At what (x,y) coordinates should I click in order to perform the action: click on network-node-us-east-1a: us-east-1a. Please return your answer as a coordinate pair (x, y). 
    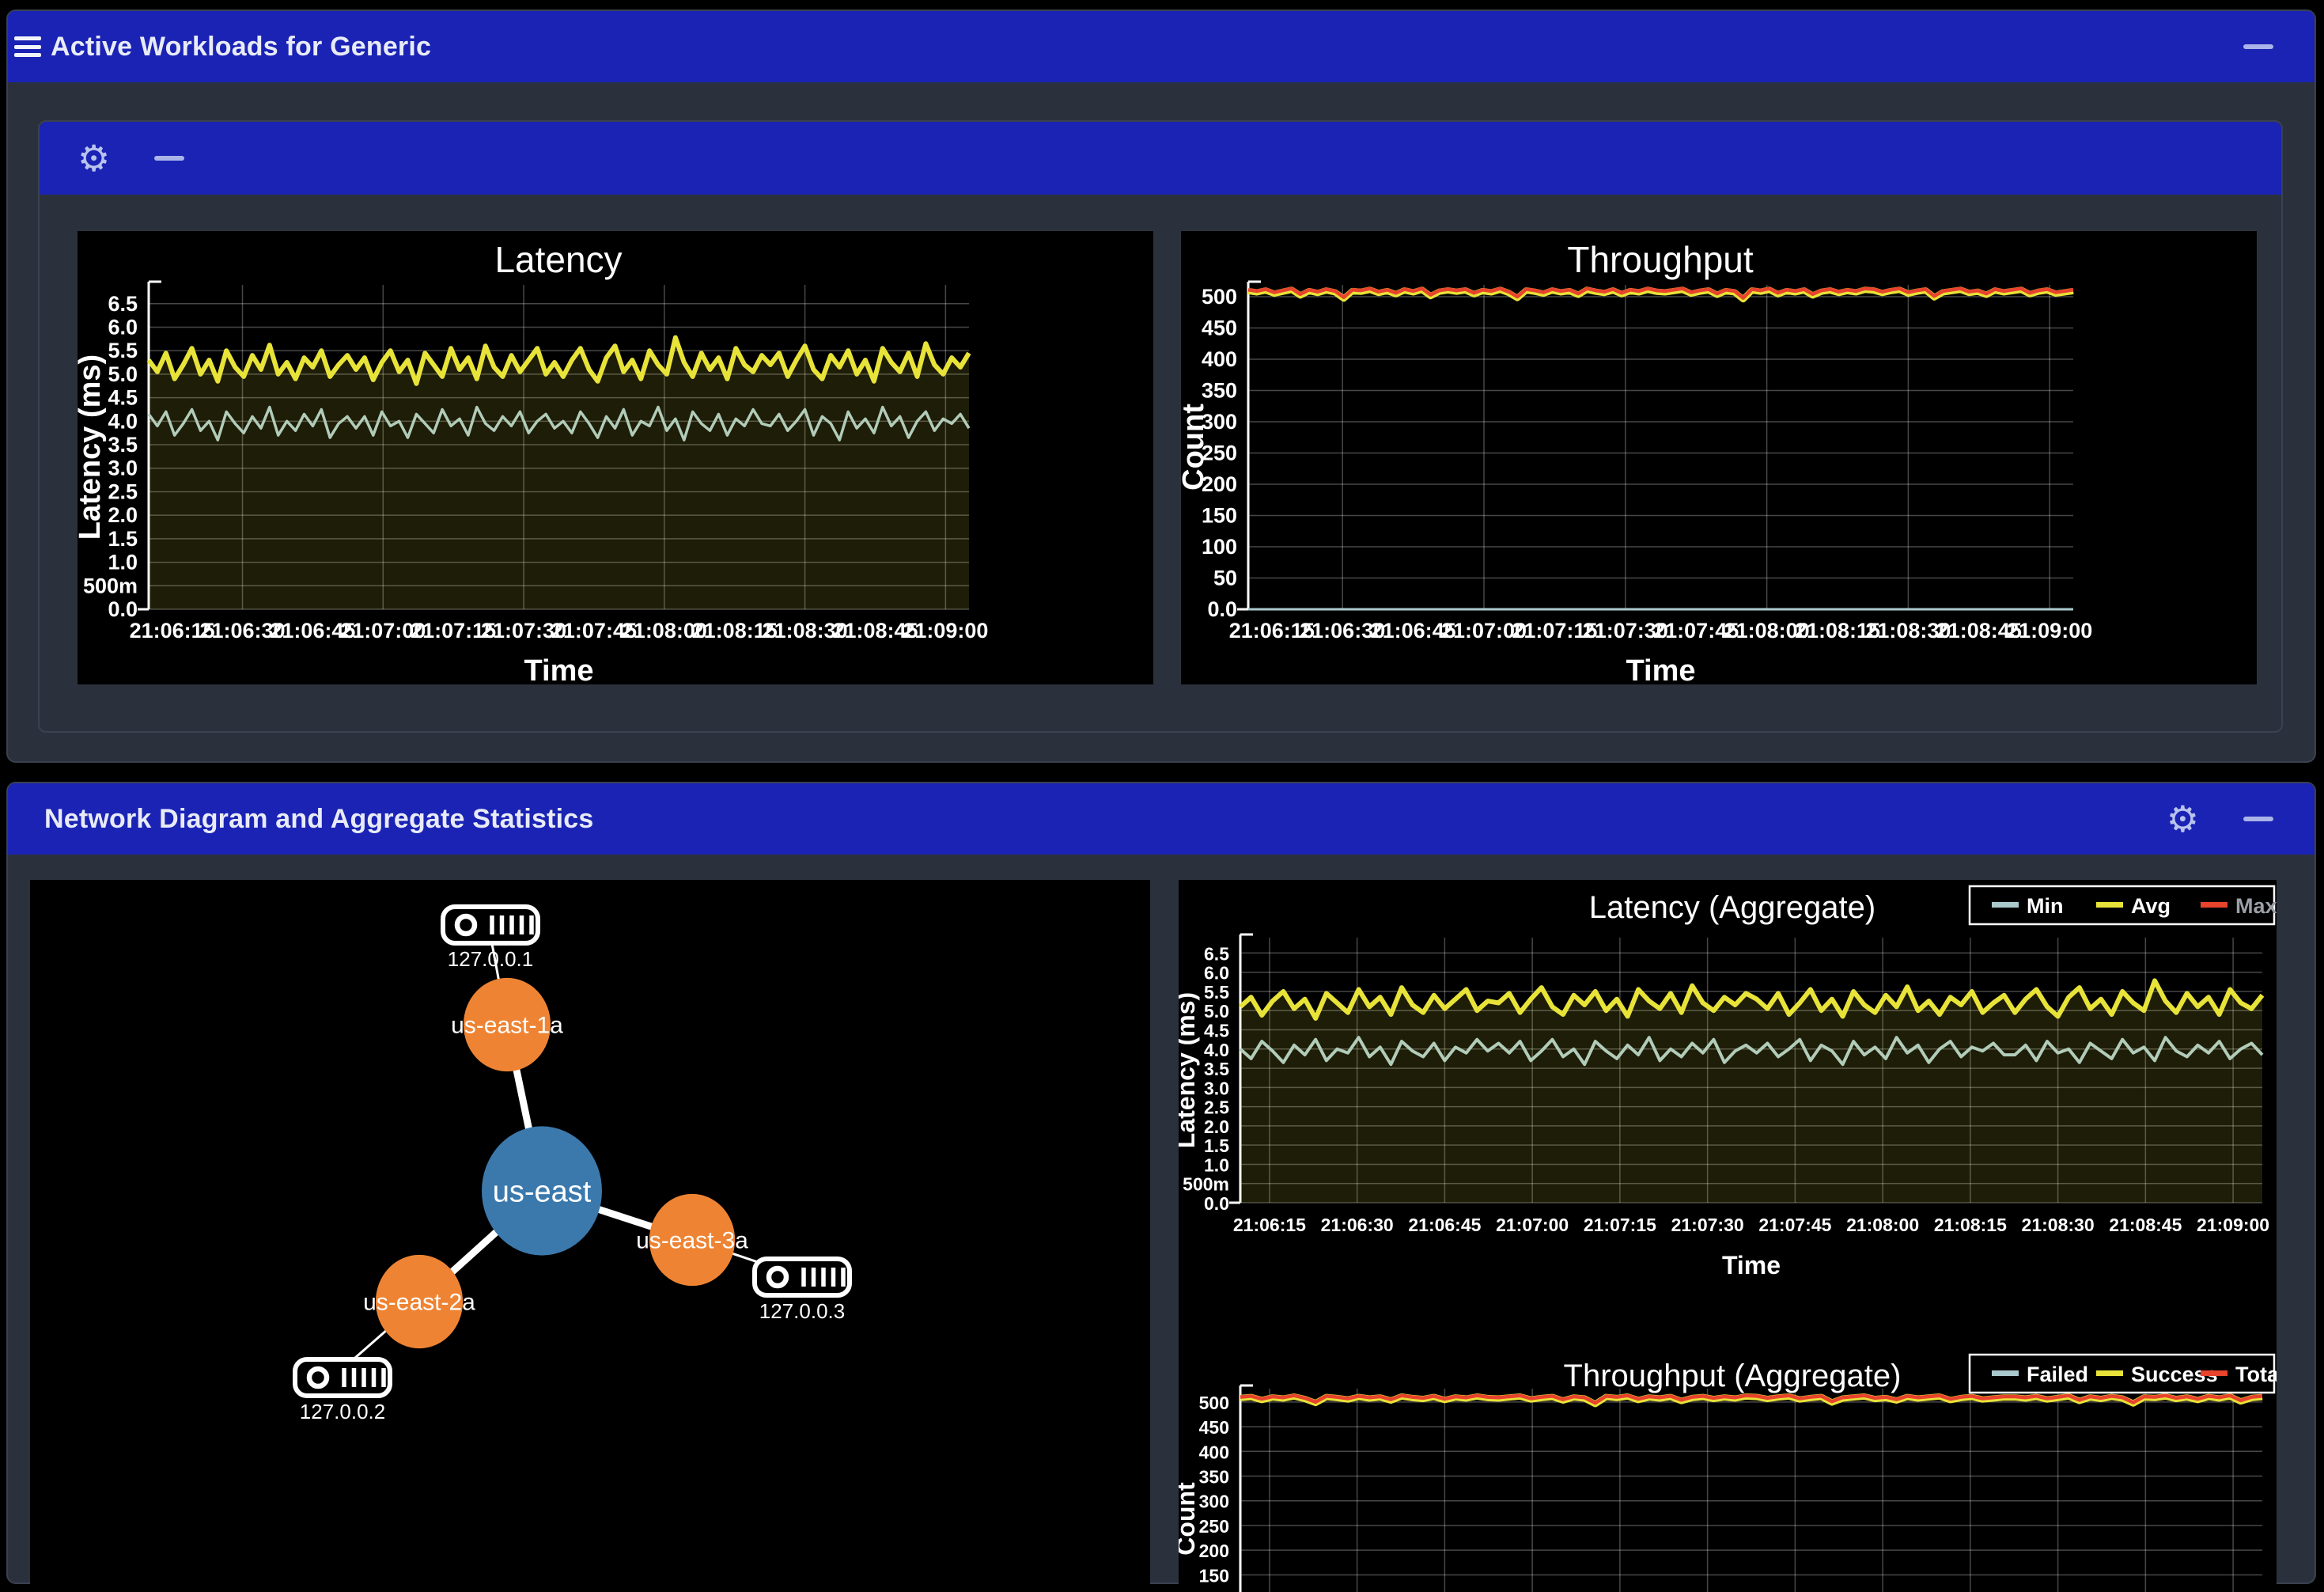
    Looking at the image, I should click on (507, 1024).